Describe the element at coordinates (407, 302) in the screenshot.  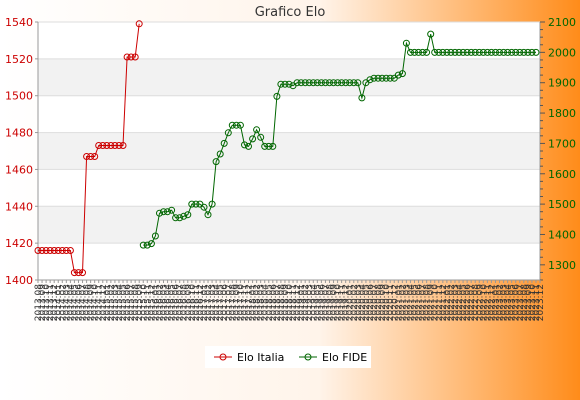
I see `x-tick-label: 2021.03` at that location.